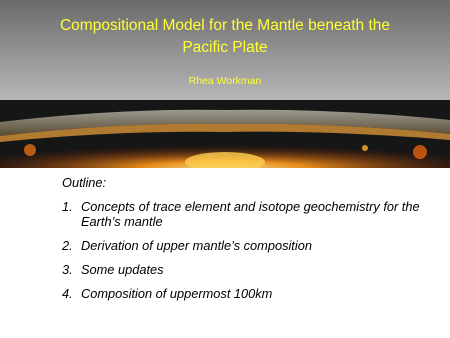 The image size is (450, 338). I want to click on outline-item: 3. Some updates, so click(249, 269).